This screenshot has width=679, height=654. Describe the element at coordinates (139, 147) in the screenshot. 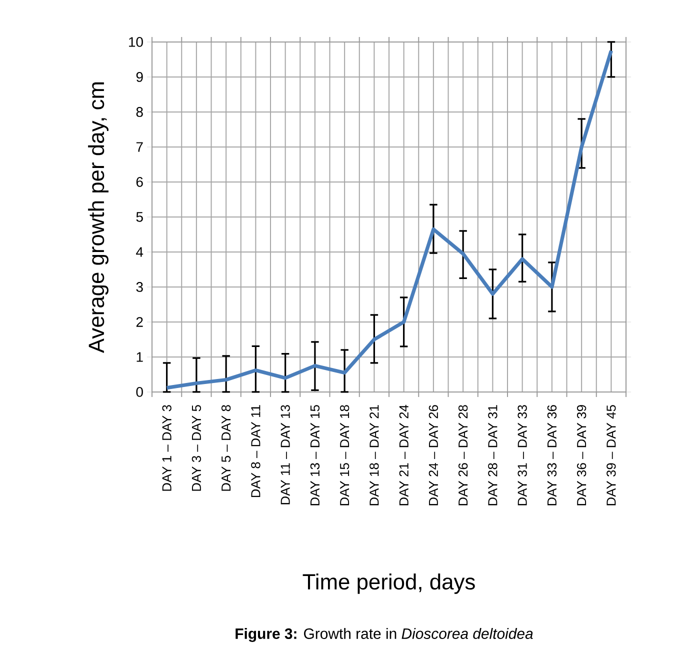

I see `y-tick-label: 7` at that location.